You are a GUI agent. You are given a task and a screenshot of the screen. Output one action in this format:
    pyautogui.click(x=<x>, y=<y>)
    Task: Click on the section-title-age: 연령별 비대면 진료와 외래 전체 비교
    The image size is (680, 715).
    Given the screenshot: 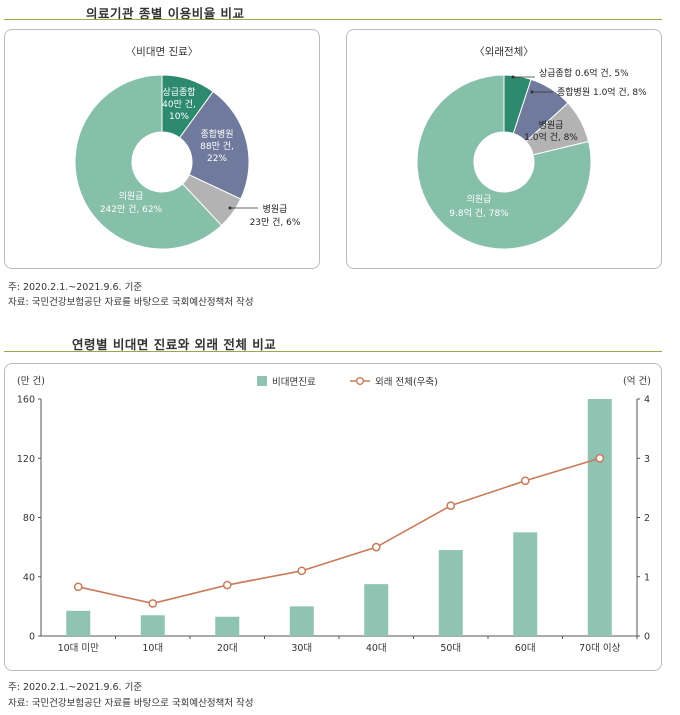 What is the action you would take?
    pyautogui.click(x=174, y=344)
    